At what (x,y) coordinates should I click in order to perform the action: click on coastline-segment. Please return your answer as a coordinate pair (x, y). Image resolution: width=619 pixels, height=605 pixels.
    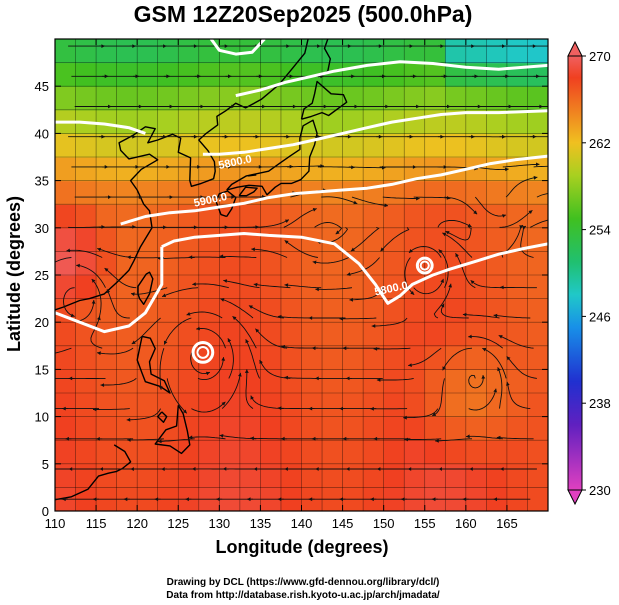
    Looking at the image, I should click on (324, 100).